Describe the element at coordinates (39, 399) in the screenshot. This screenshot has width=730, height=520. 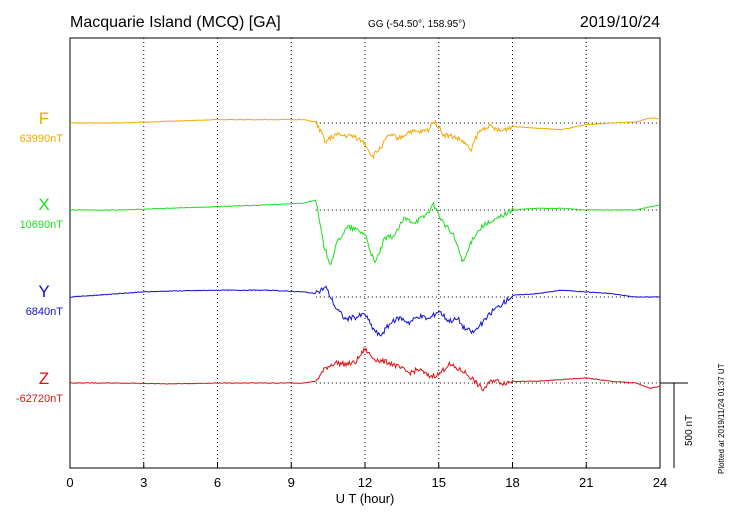
I see `baseline-label-Z: -62720nT` at that location.